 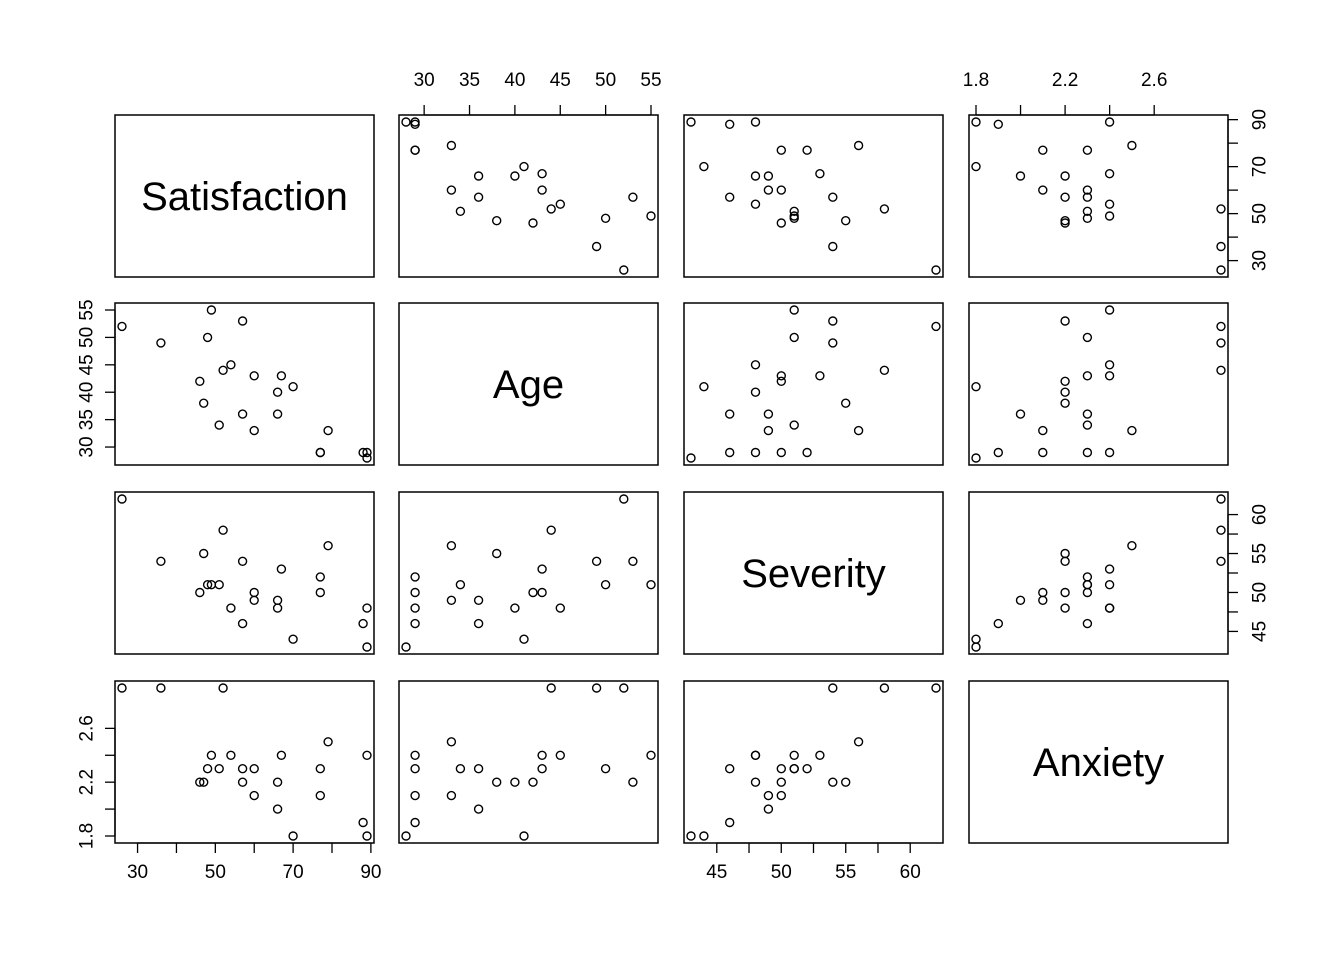 I want to click on tick-label: 40, so click(x=87, y=392).